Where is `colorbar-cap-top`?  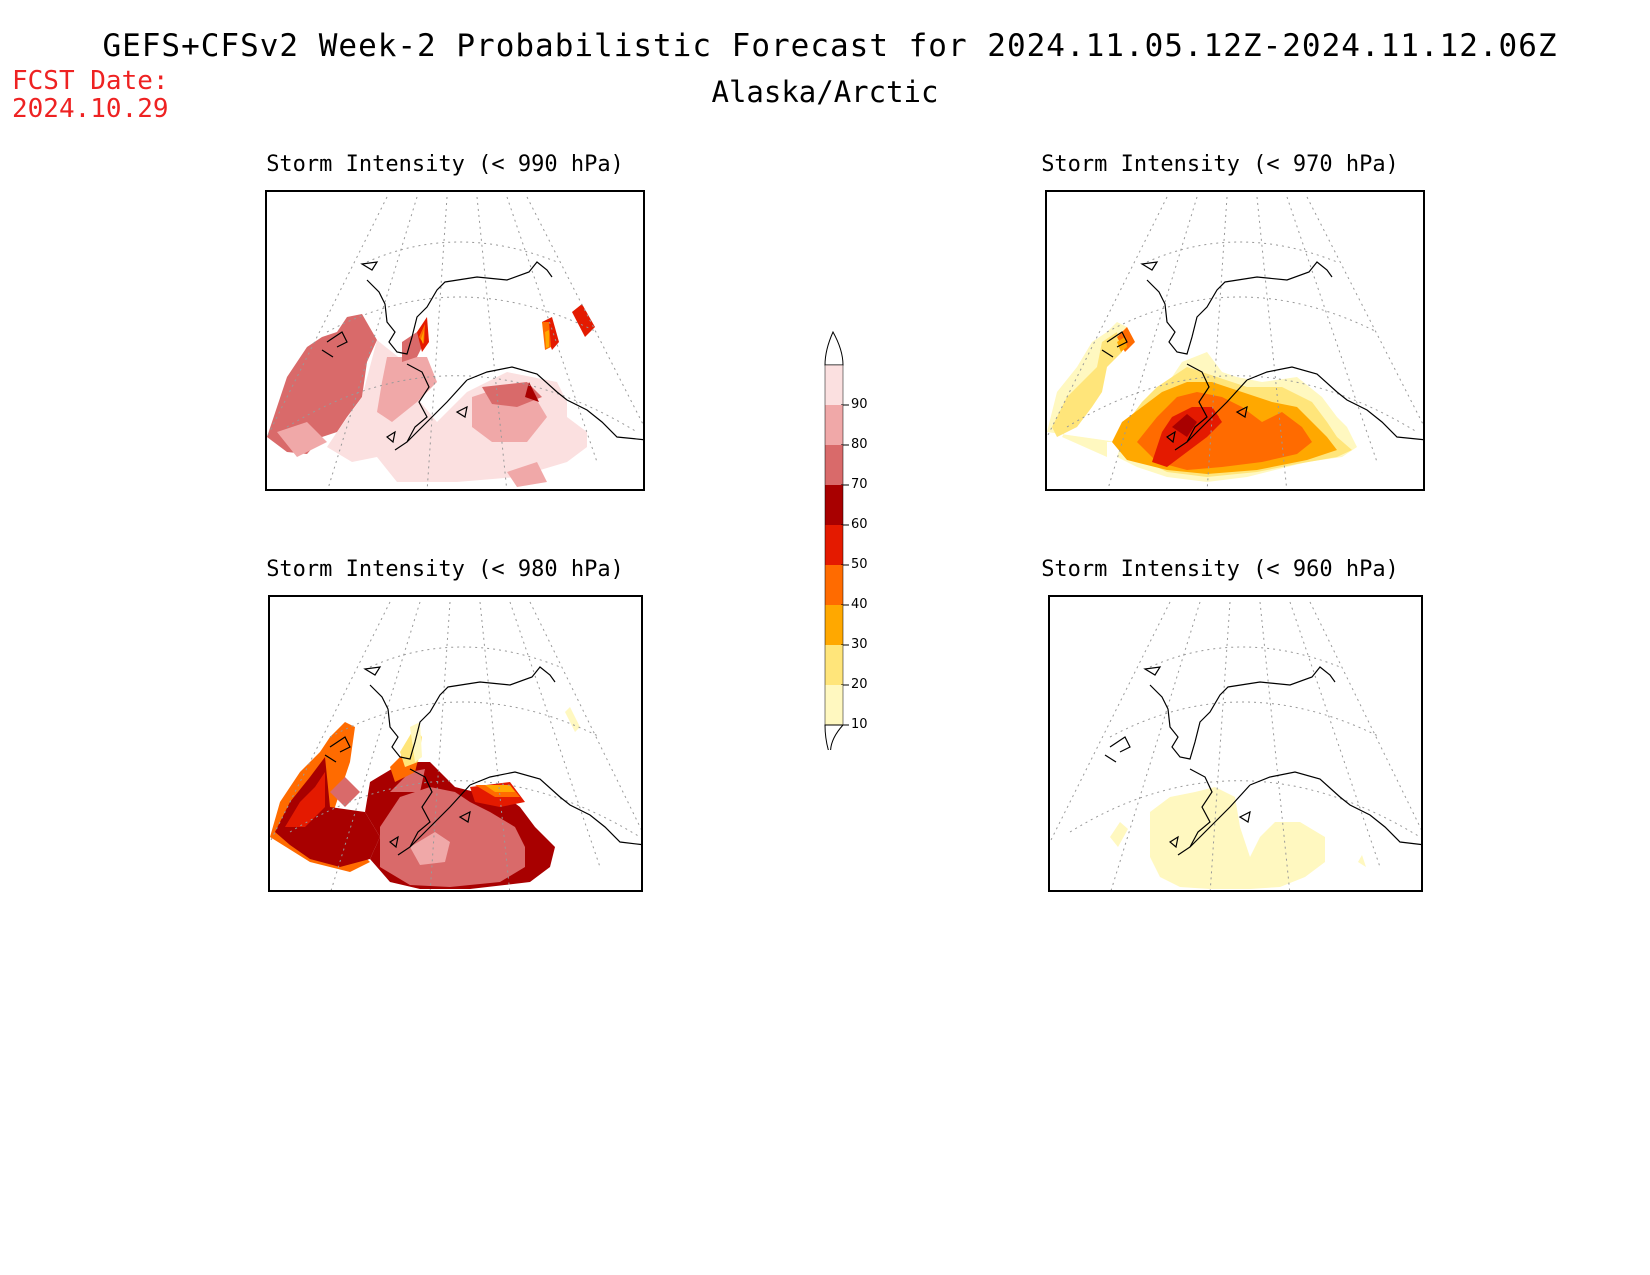
colorbar-cap-top is located at coordinates (834, 348).